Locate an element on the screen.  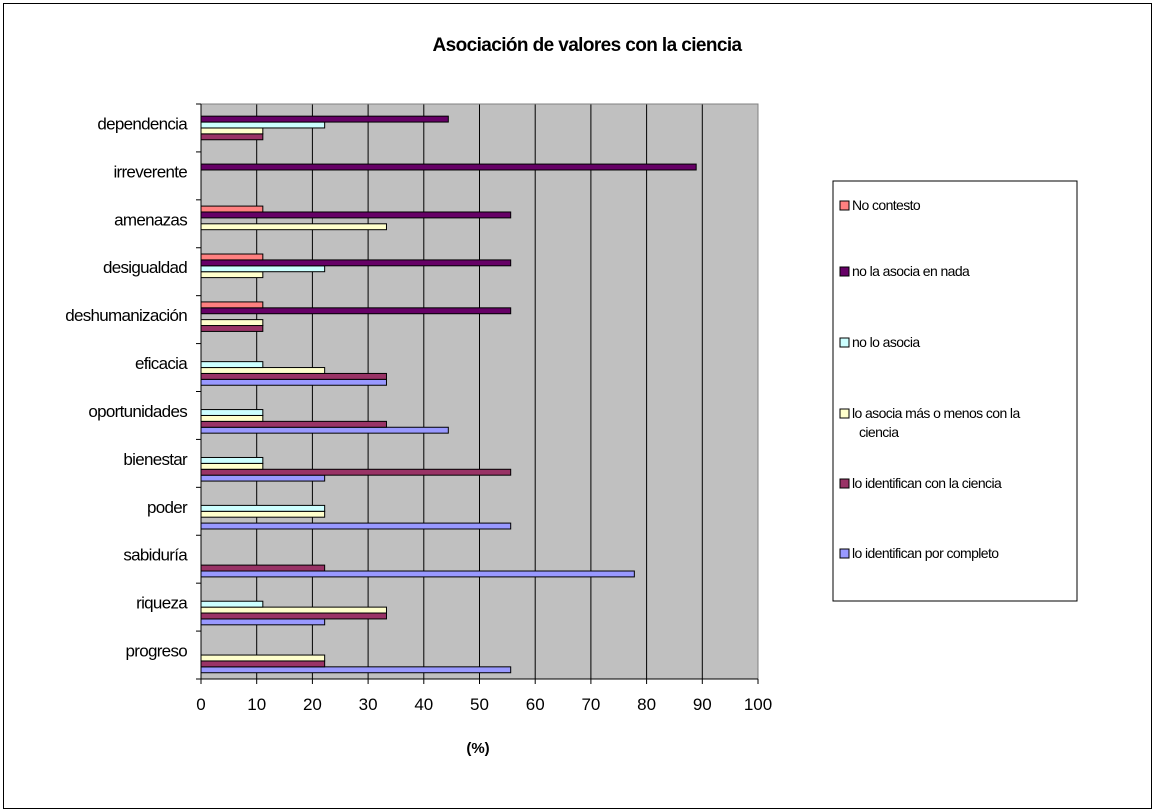
x-tick-label: 50 is located at coordinates (479, 704).